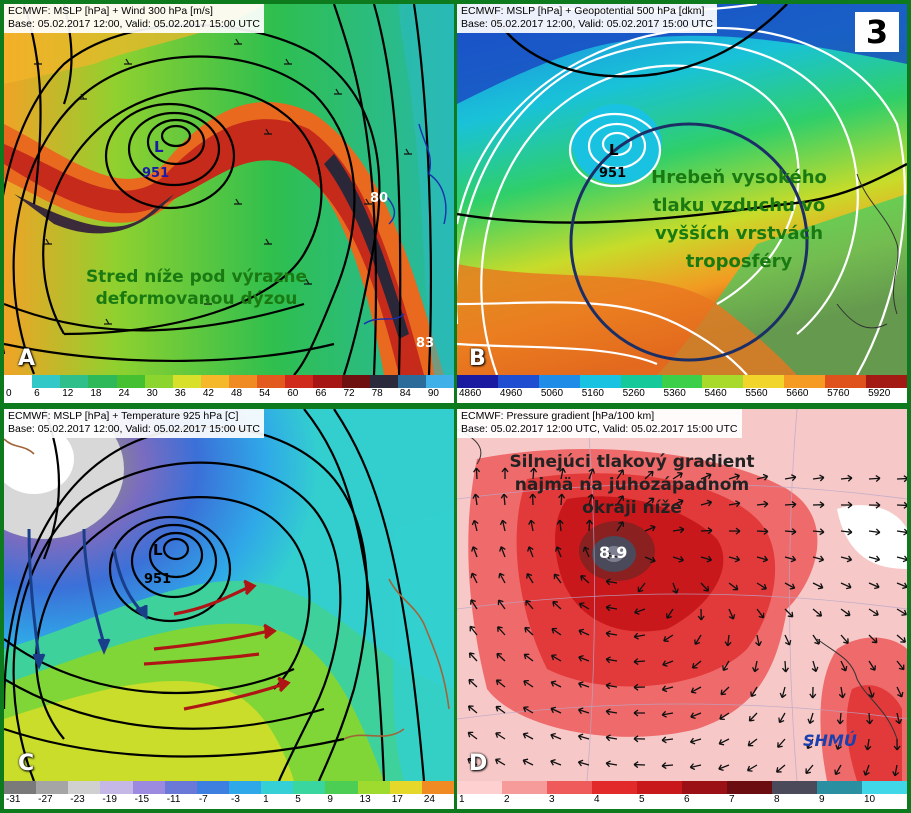 This screenshot has height=813, width=911. I want to click on ridge-circle, so click(689, 242).